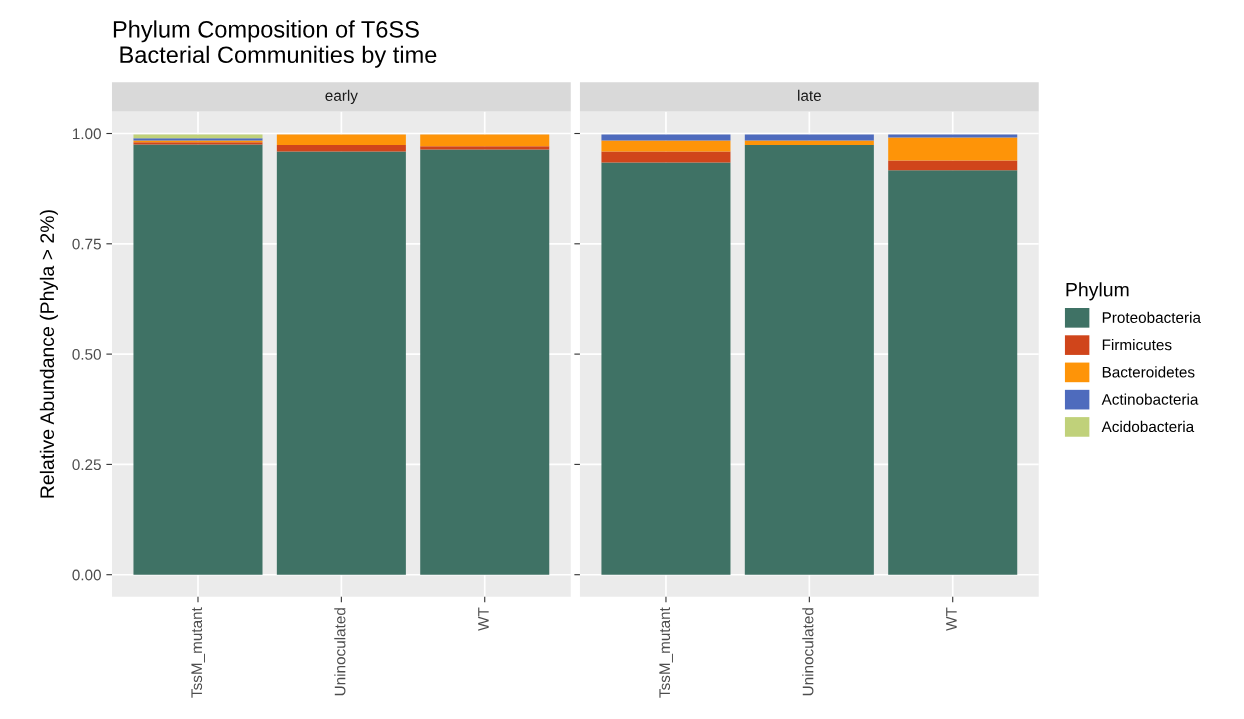  Describe the element at coordinates (275, 44) in the screenshot. I see `chart-title: Phylum Composition of T6SS Bacterial Communities by time` at that location.